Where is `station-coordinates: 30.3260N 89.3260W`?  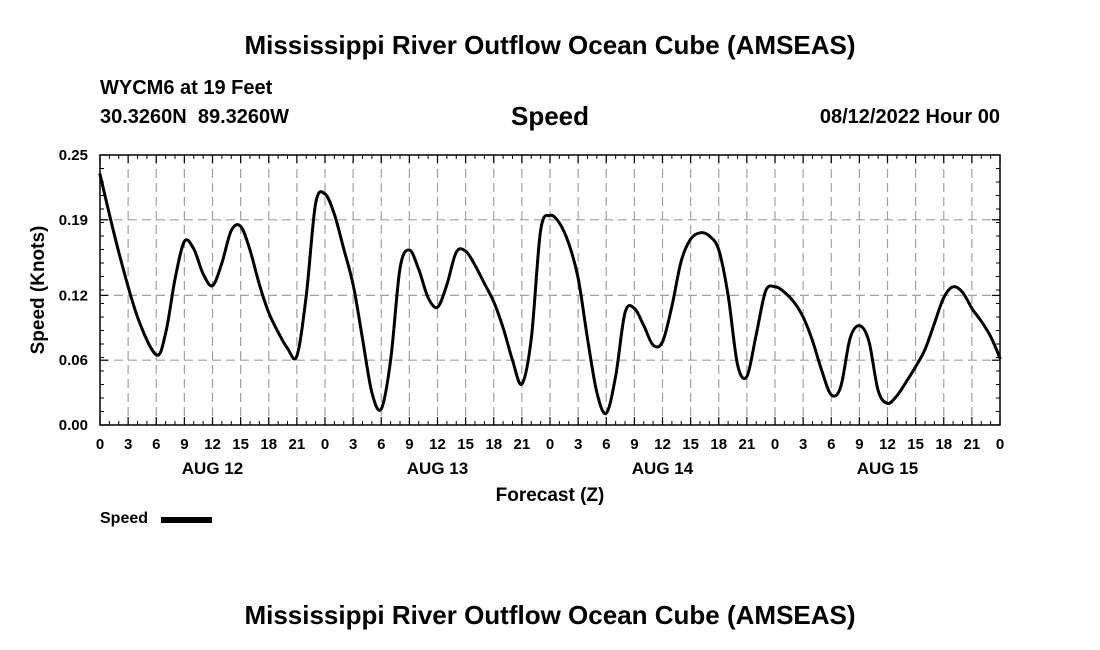 station-coordinates: 30.3260N 89.3260W is located at coordinates (195, 117).